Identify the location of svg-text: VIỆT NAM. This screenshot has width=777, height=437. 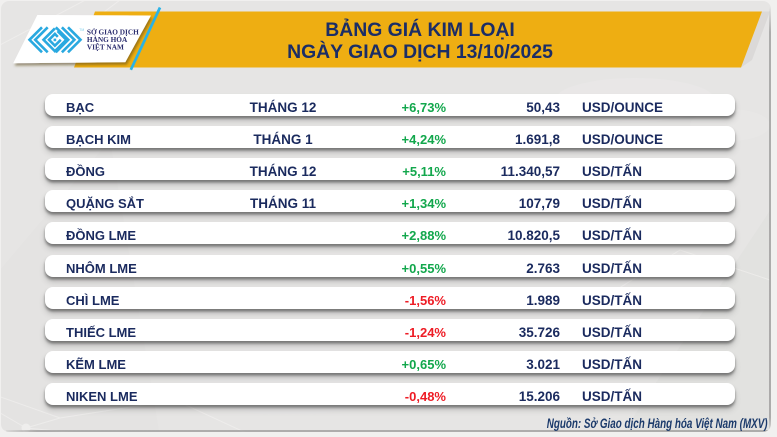
(105, 47).